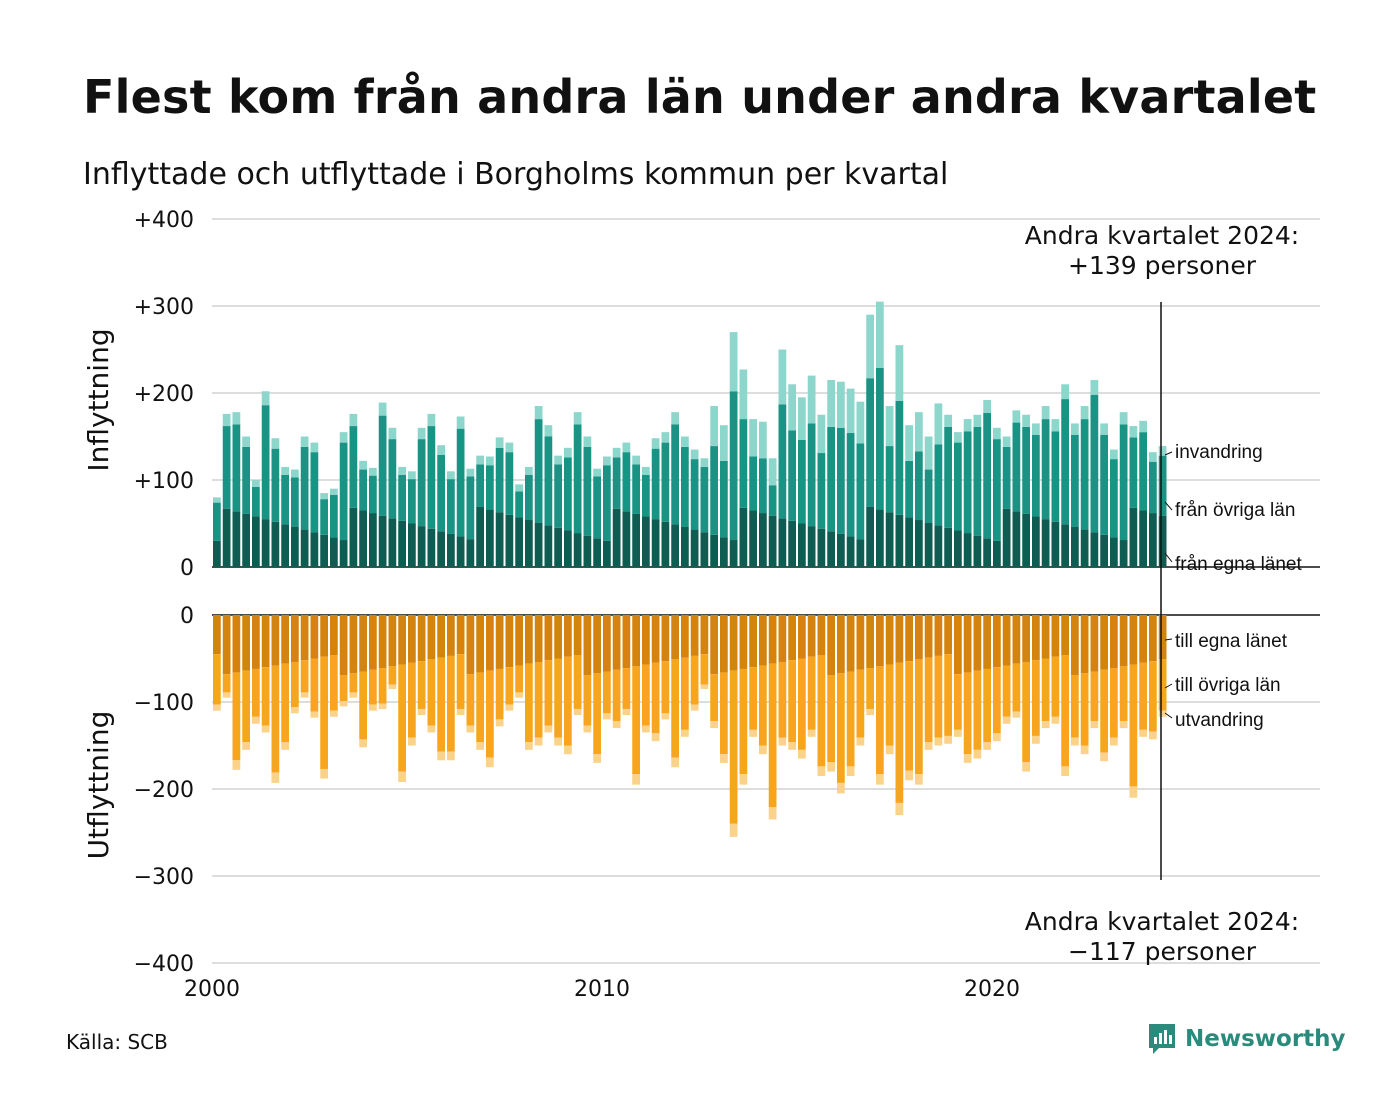 Image resolution: width=1400 pixels, height=1120 pixels. Describe the element at coordinates (1235, 510) in the screenshot. I see `label-fran-ovriga-lan: från övriga län` at that location.